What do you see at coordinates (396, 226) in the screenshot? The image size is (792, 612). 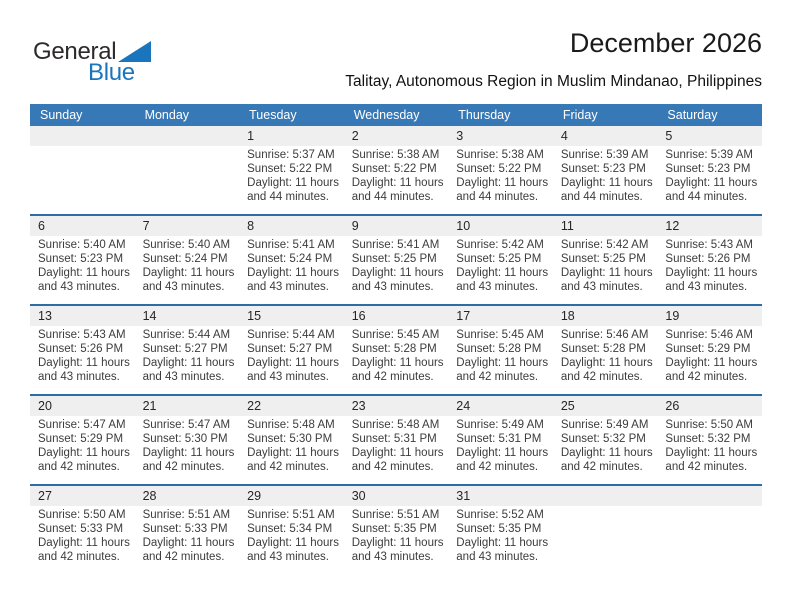 I see `day-number-stripe: 6 7 8 9 10 11 12` at bounding box center [396, 226].